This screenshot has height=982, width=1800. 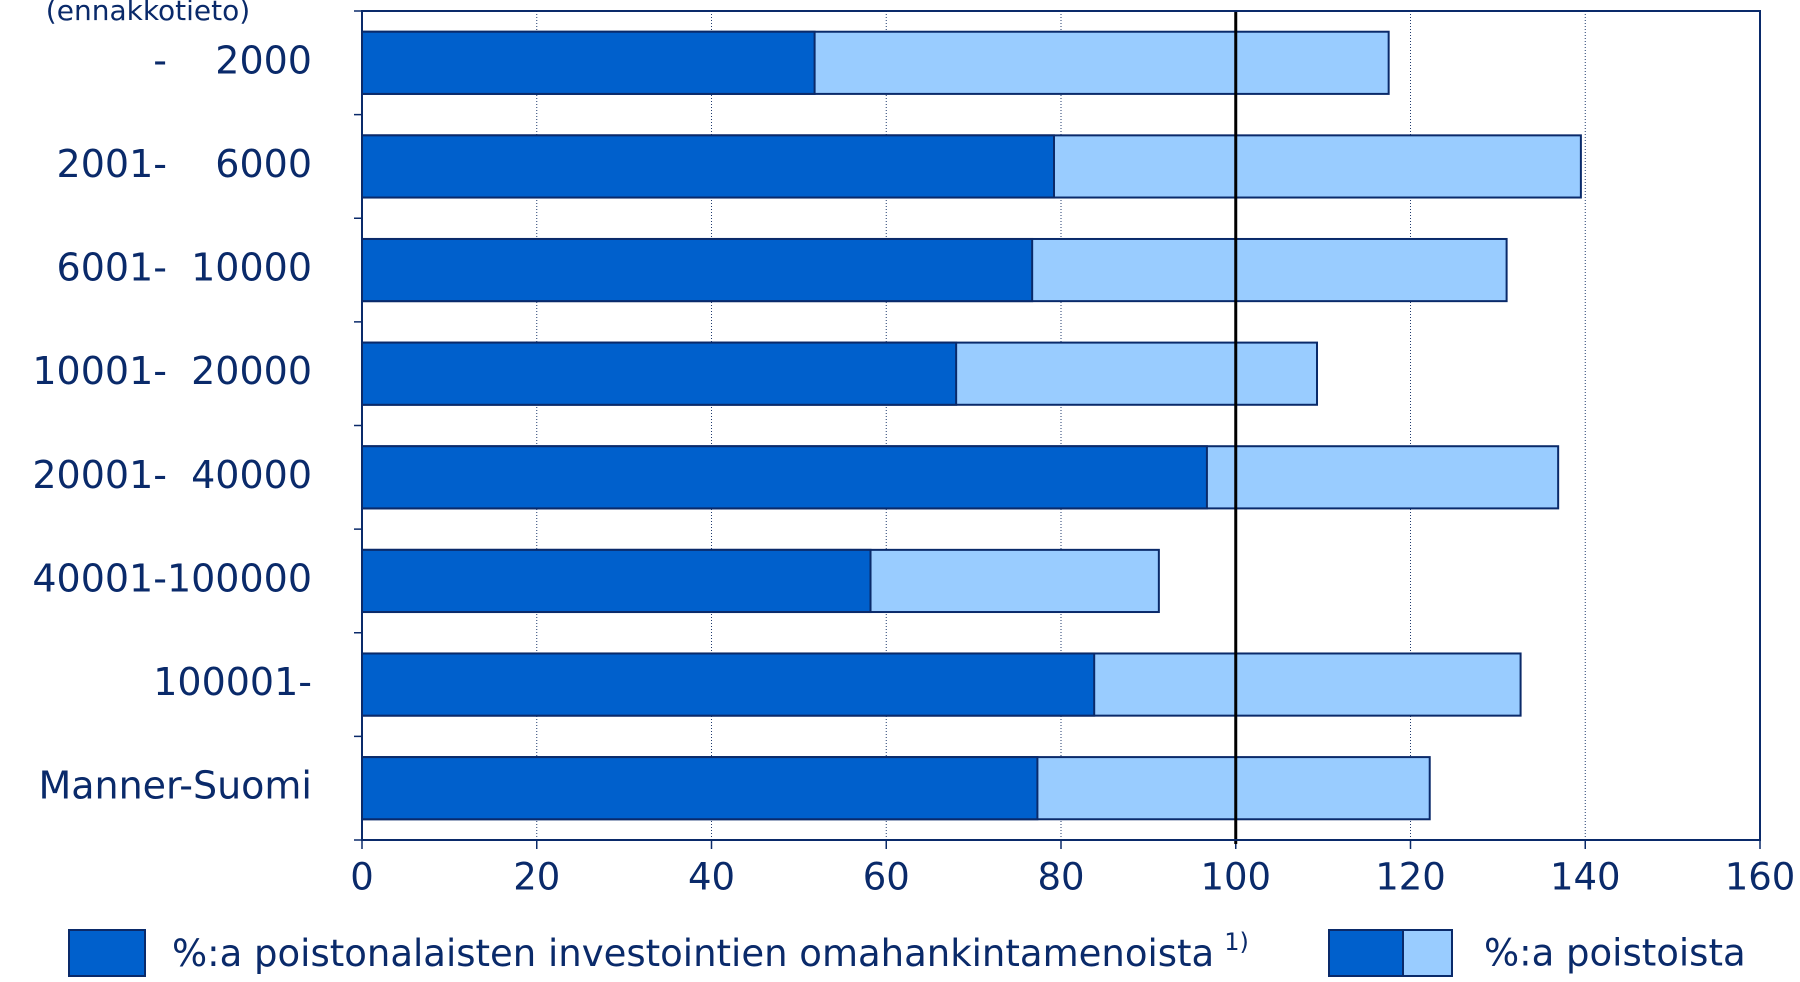 What do you see at coordinates (172, 578) in the screenshot?
I see `y-tick-label: 40001-100000` at bounding box center [172, 578].